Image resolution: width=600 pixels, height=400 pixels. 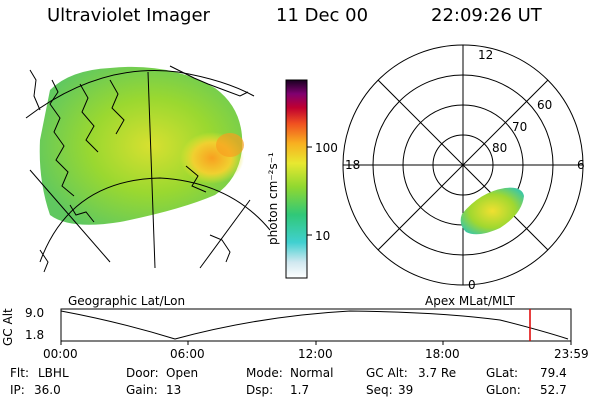 What do you see at coordinates (53, 373) in the screenshot?
I see `filter-value: LBHL` at bounding box center [53, 373].